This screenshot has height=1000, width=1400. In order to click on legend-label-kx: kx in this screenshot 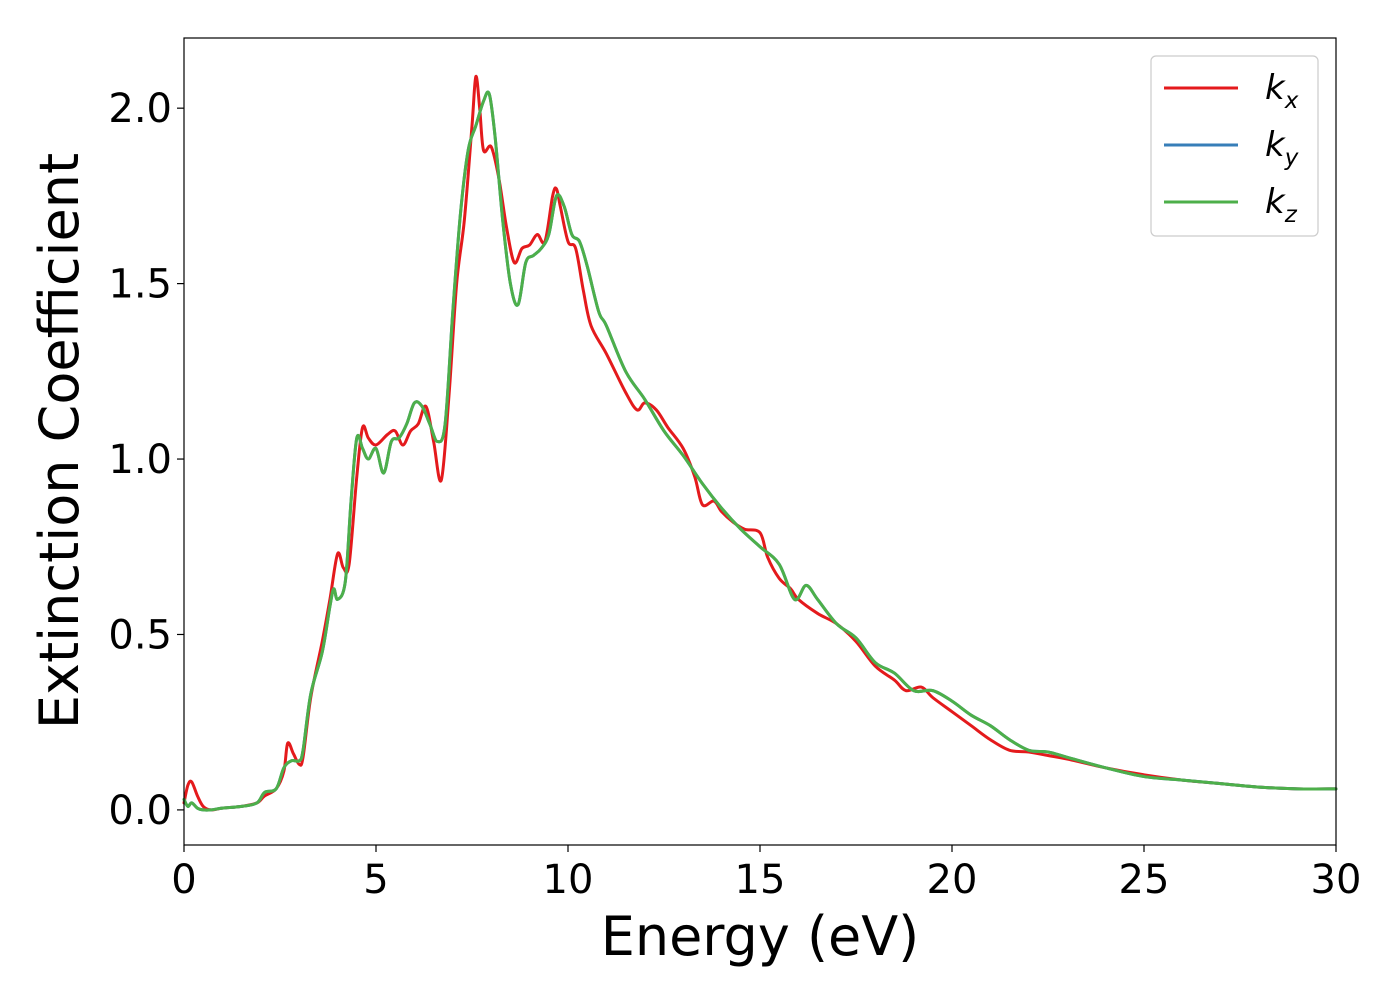, I will do `click(1282, 91)`.